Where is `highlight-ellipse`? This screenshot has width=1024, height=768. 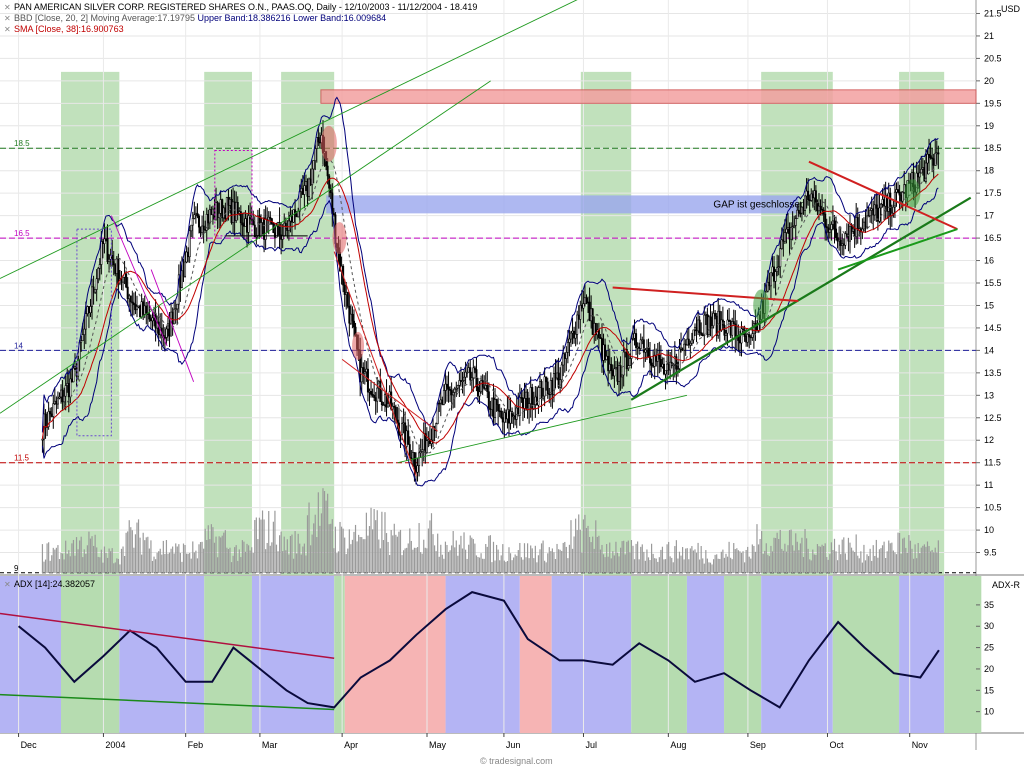 highlight-ellipse is located at coordinates (339, 238).